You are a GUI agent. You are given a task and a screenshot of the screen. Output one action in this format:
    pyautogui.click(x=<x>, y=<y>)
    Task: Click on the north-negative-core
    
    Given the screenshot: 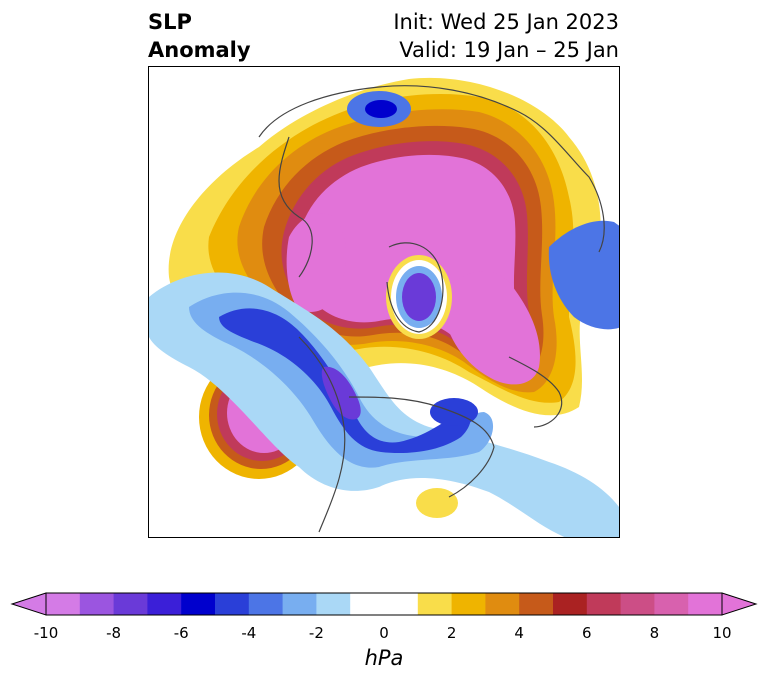 What is the action you would take?
    pyautogui.click(x=381, y=109)
    